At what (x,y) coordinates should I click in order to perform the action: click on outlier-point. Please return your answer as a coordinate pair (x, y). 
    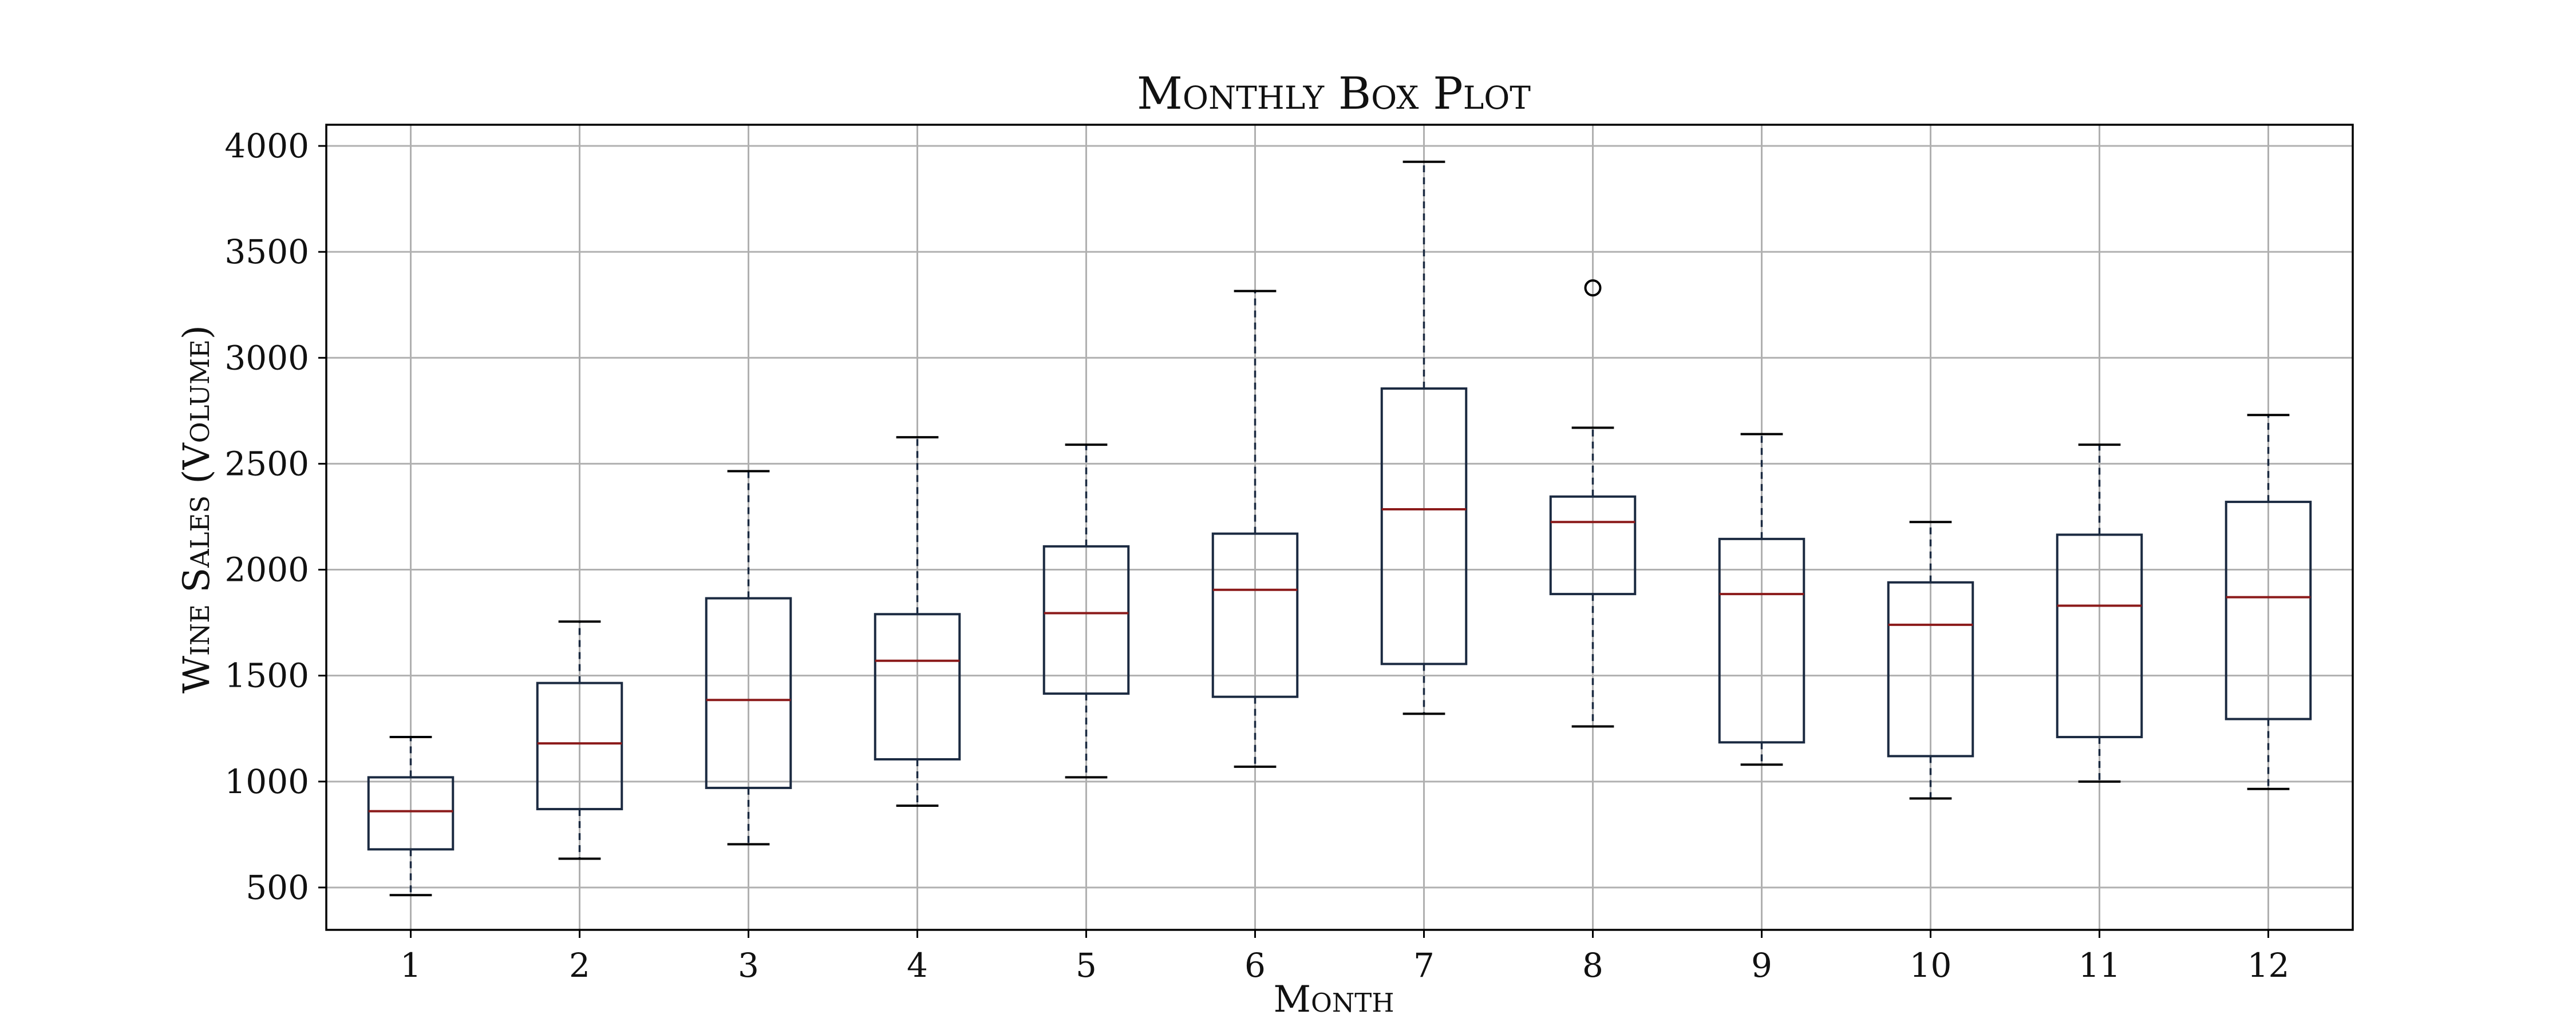
    Looking at the image, I should click on (1593, 288).